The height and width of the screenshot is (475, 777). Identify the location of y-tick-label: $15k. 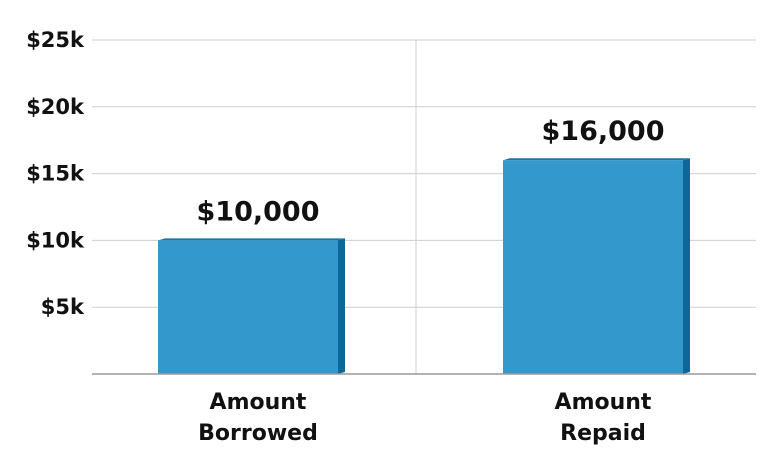
(55, 174).